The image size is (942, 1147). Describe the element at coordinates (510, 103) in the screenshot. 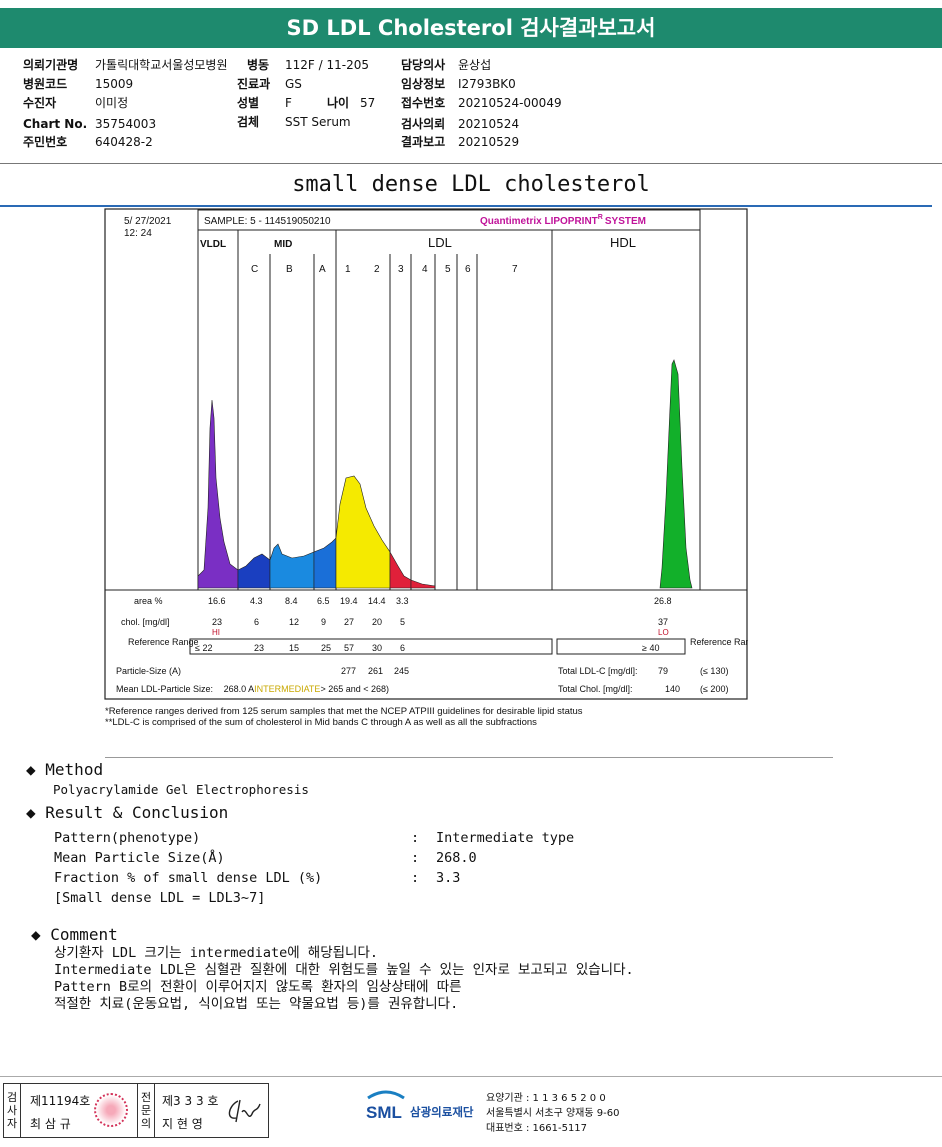

I see `receipt-value: 20210524-00049` at that location.